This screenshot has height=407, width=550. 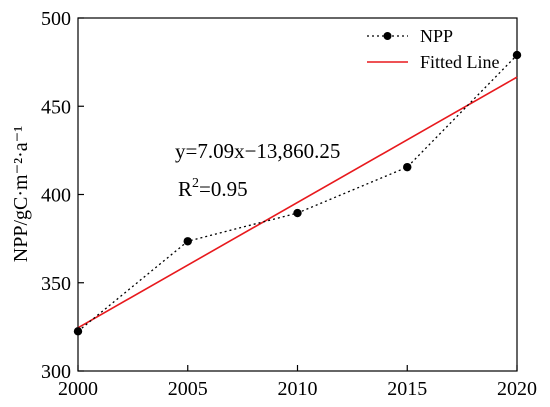 What do you see at coordinates (460, 62) in the screenshot?
I see `legend-fitted-label: Fitted Line` at bounding box center [460, 62].